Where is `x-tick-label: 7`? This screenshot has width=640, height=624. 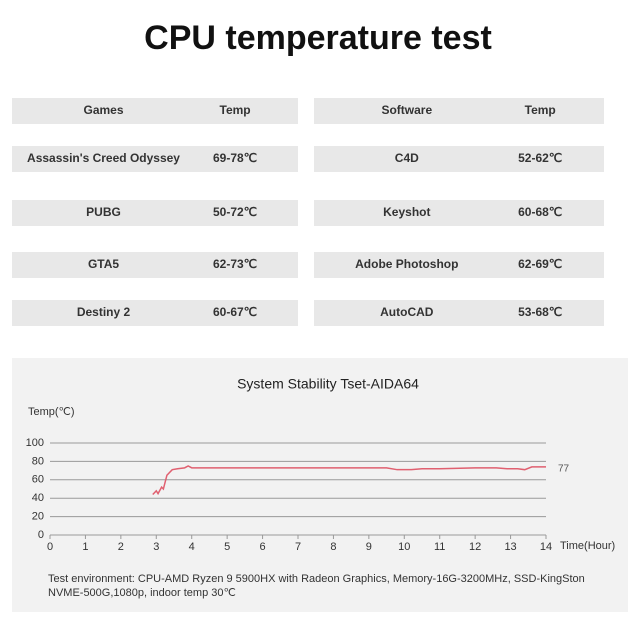 x-tick-label: 7 is located at coordinates (298, 547).